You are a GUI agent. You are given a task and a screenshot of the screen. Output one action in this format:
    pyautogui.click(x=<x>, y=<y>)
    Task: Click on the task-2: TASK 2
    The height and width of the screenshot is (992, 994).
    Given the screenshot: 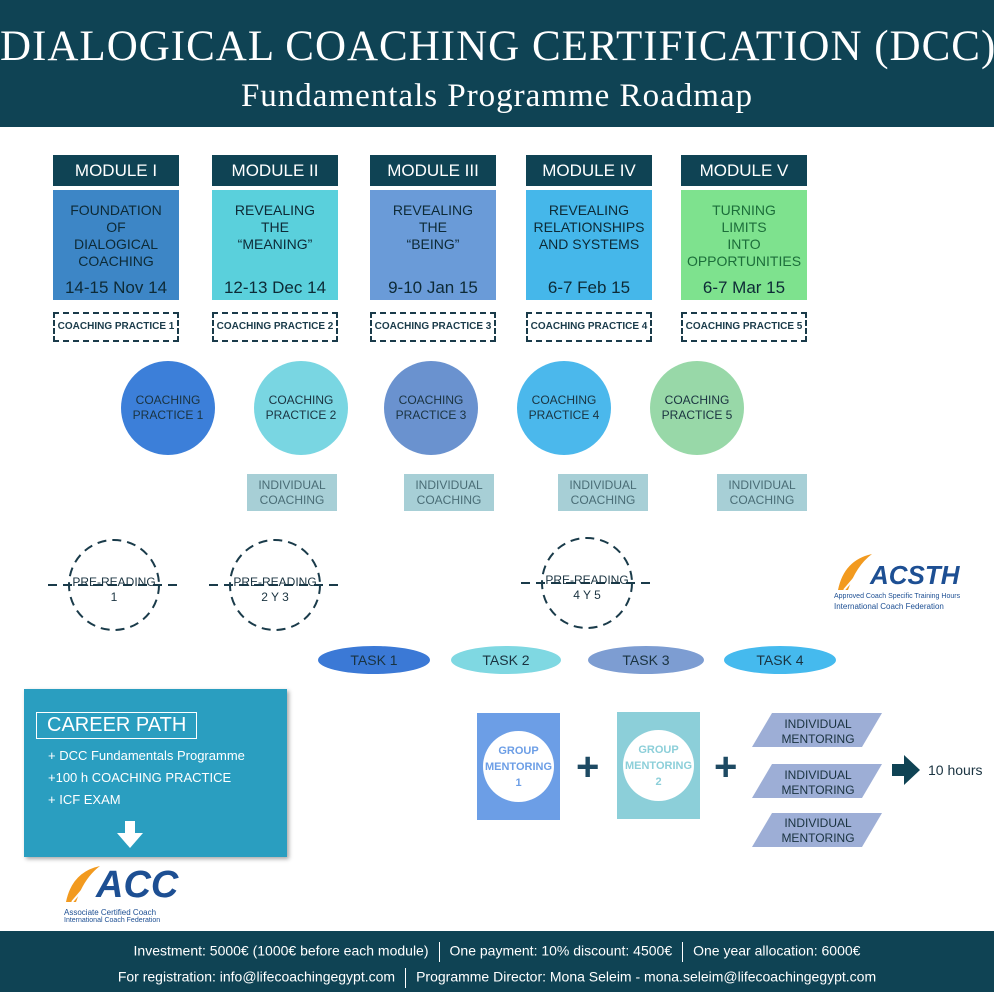 What is the action you would take?
    pyautogui.click(x=506, y=660)
    